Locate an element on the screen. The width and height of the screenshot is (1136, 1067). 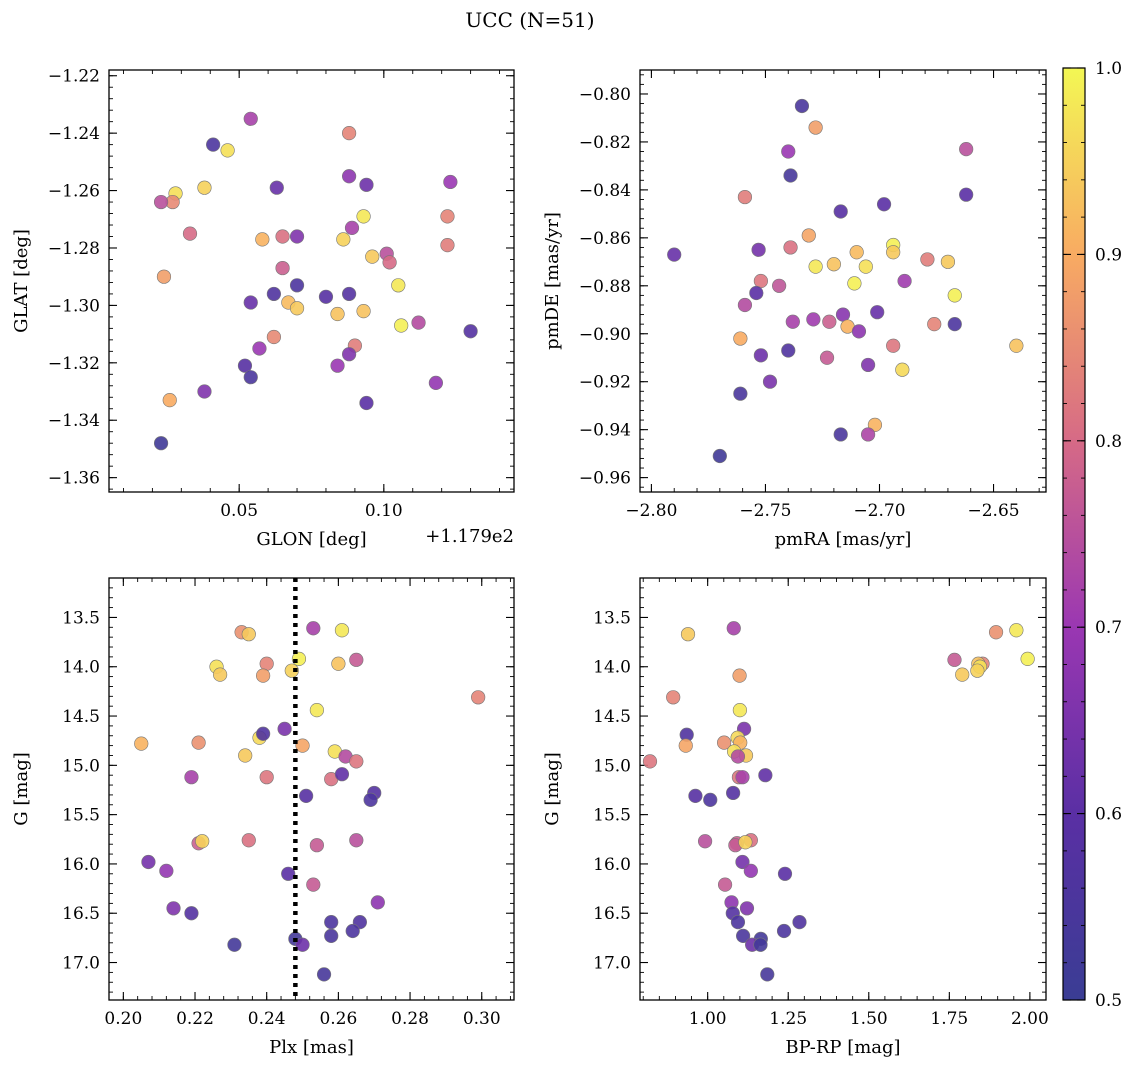
y-tick-label: −0.96 is located at coordinates (605, 479).